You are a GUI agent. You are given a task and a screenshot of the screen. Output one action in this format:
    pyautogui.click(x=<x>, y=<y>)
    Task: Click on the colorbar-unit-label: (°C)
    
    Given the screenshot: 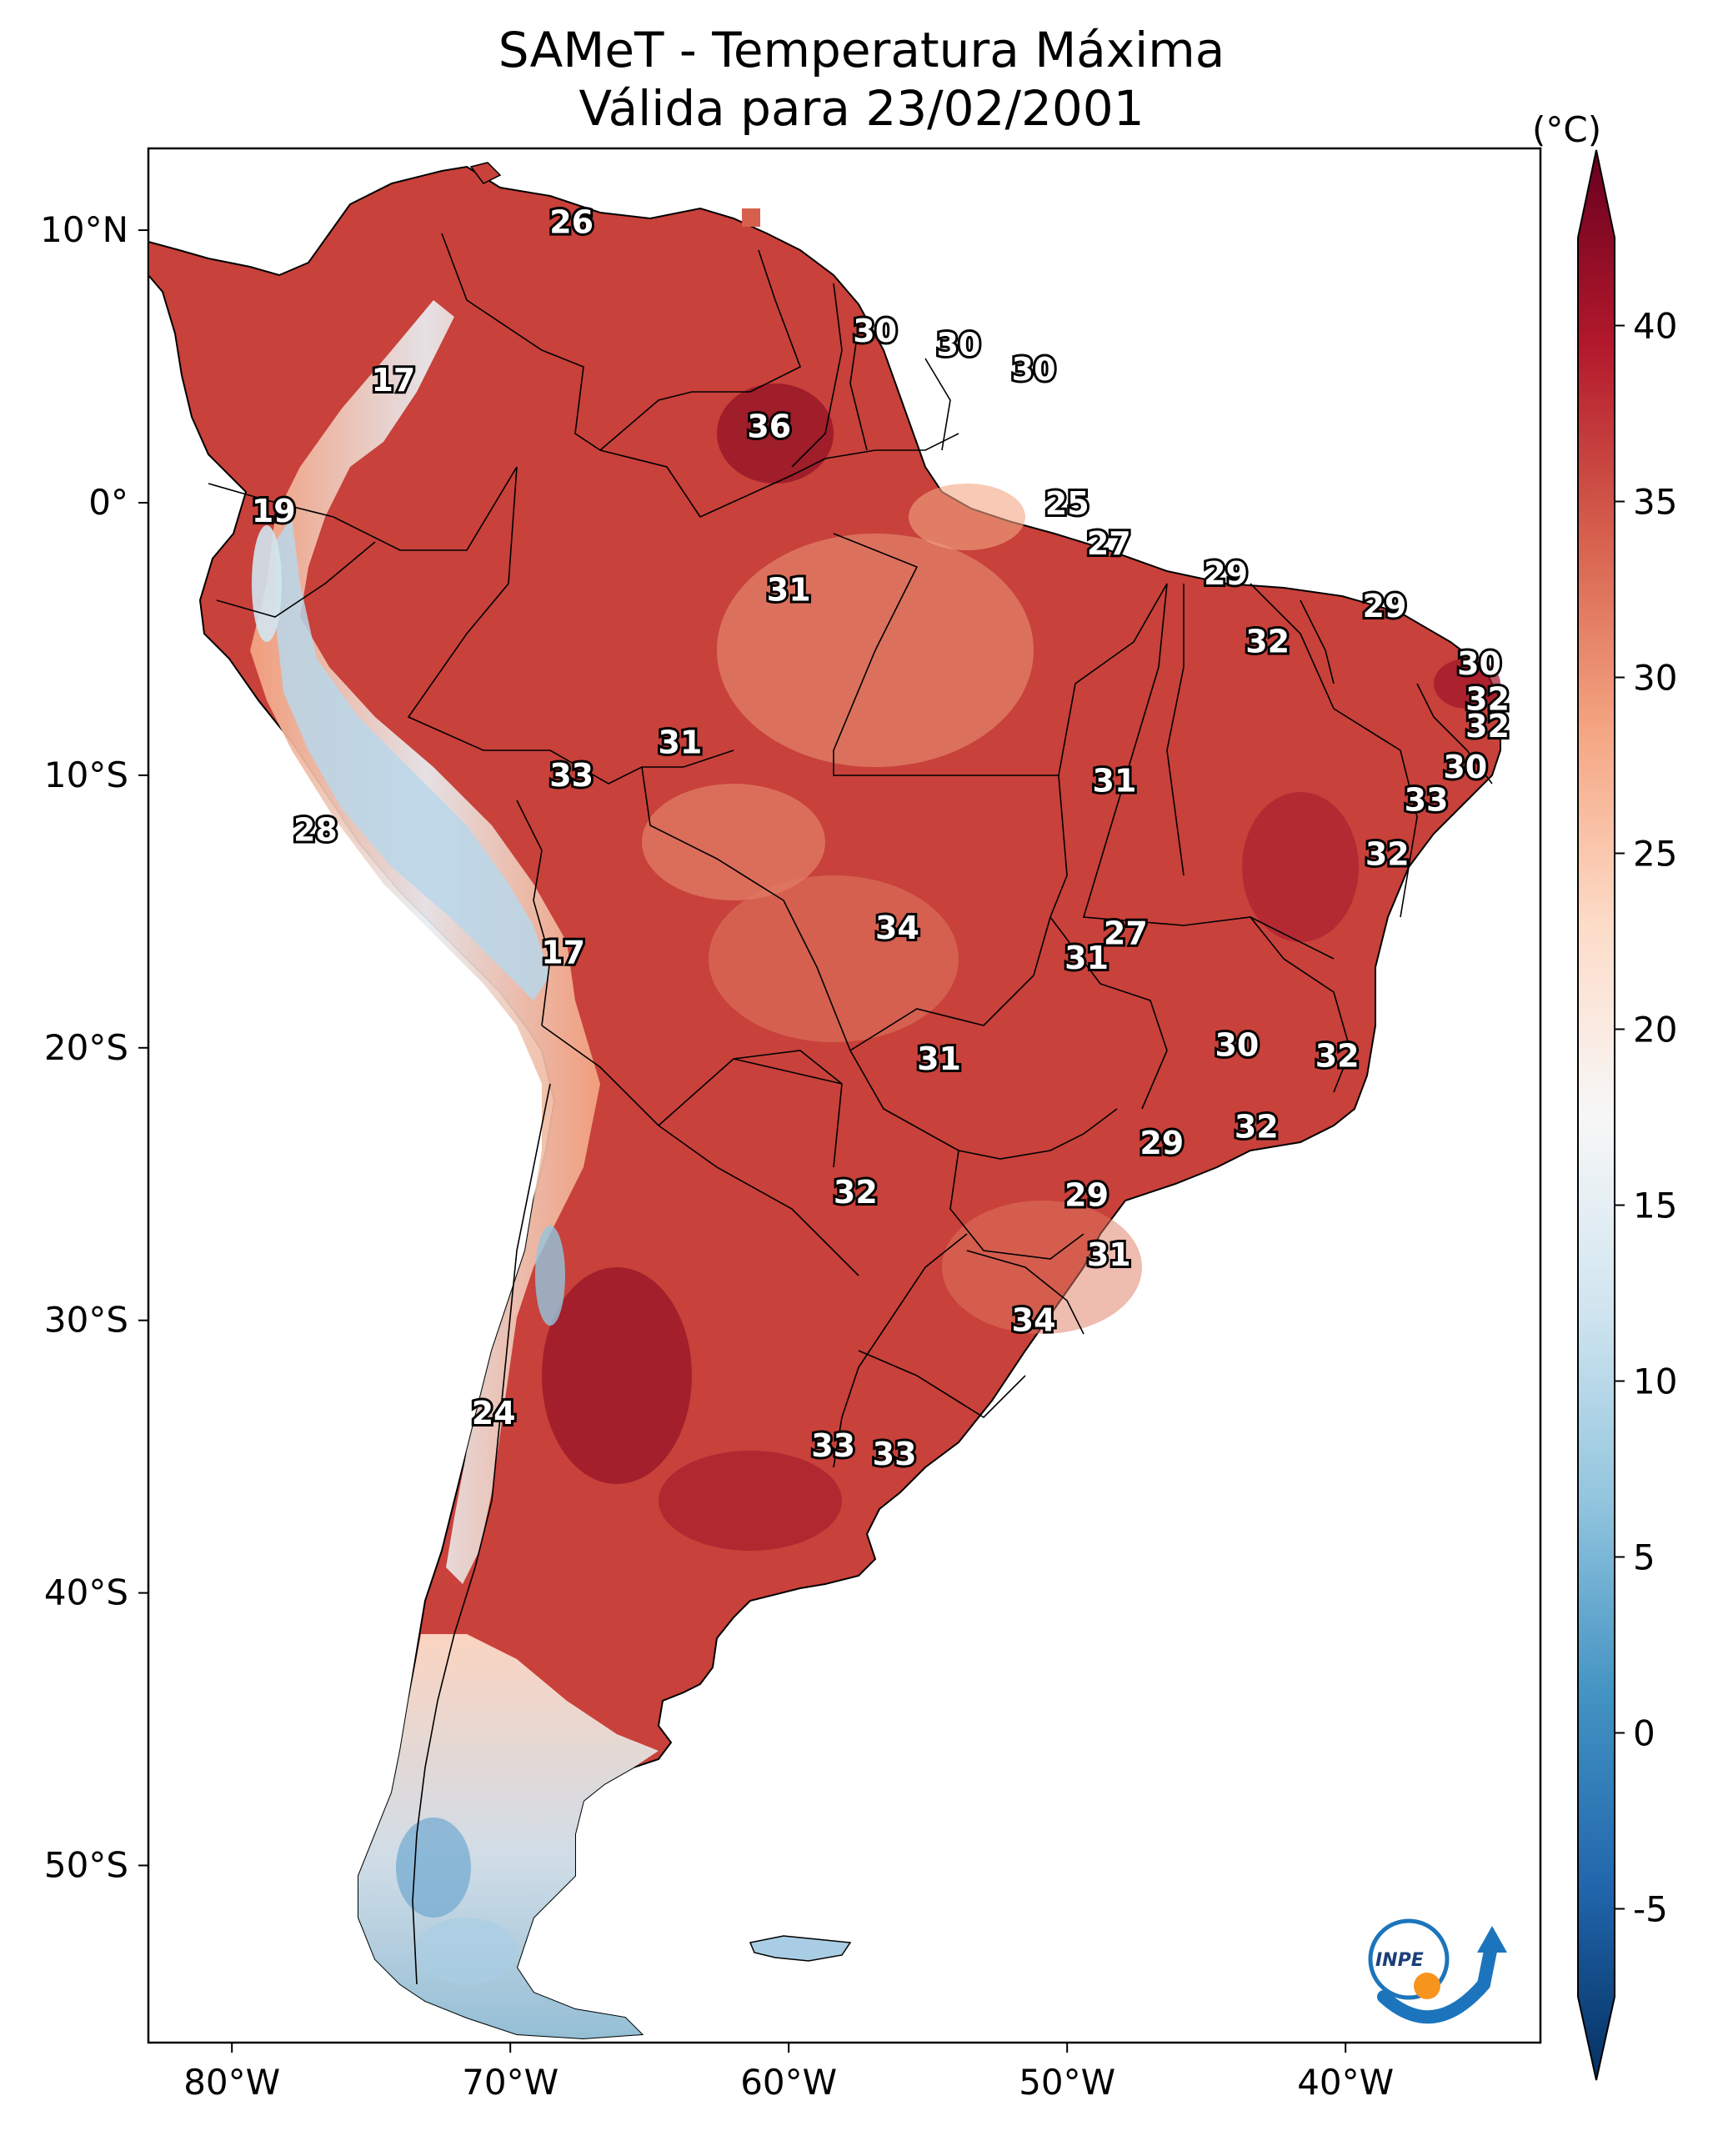 What is the action you would take?
    pyautogui.click(x=1567, y=129)
    